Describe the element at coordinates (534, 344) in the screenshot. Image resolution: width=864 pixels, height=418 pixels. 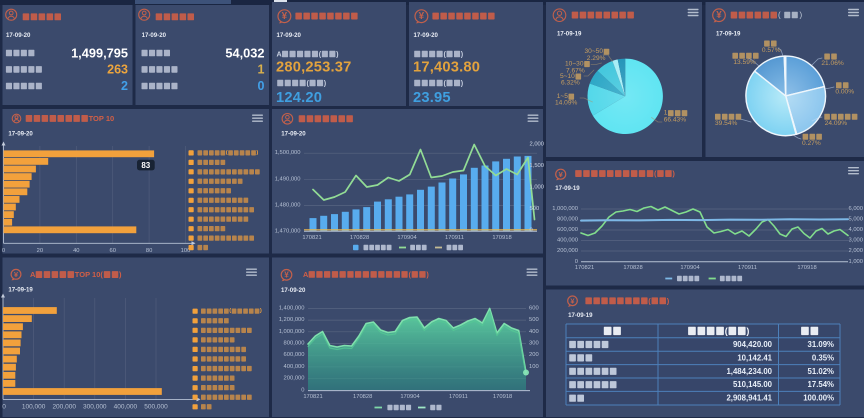
I see `svg-text: 300` at that location.